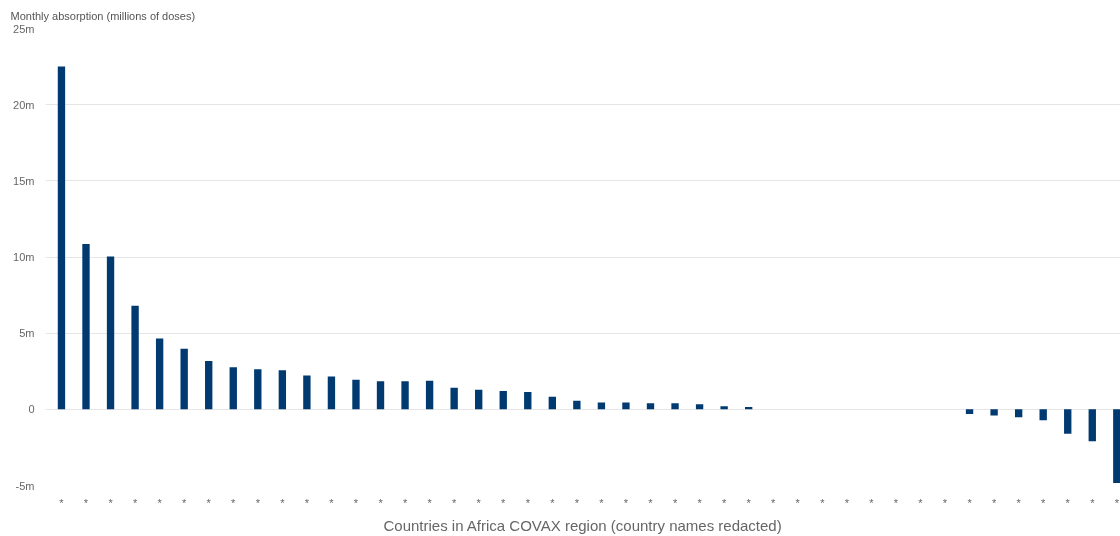 This screenshot has width=1120, height=536. What do you see at coordinates (24, 180) in the screenshot?
I see `y-tick-label: 15m` at bounding box center [24, 180].